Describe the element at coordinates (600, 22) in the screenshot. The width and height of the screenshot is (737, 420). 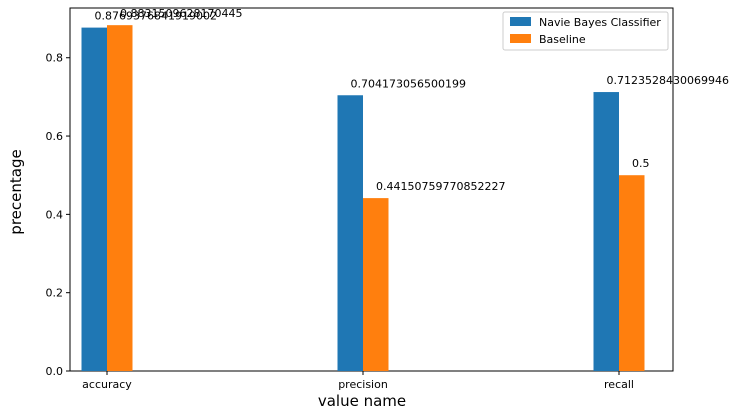
I see `legend-label-navie-bayes: Navie Bayes Classifier` at that location.